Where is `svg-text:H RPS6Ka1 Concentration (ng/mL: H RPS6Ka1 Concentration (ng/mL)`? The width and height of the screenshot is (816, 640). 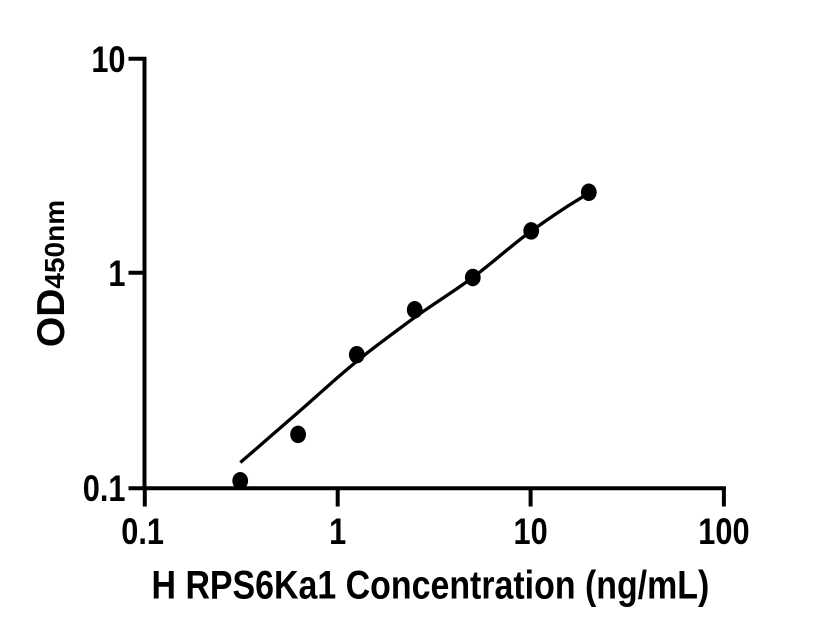
svg-text:H RPS6Ka1 Concentration (ng/mL: H RPS6Ka1 Concentration (ng/mL) is located at coordinates (431, 584).